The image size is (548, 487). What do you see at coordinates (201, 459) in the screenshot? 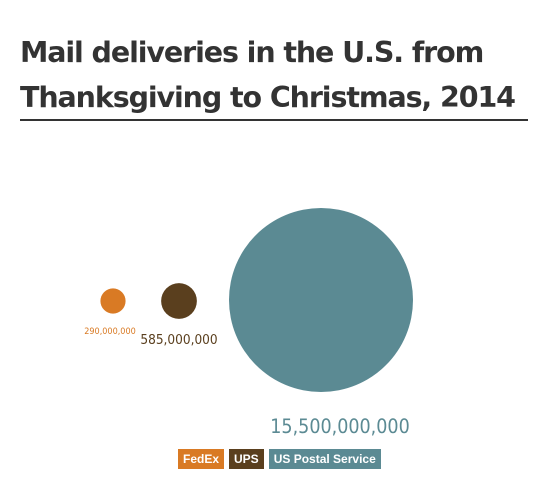
I see `legend-item-fedex: FedEx` at bounding box center [201, 459].